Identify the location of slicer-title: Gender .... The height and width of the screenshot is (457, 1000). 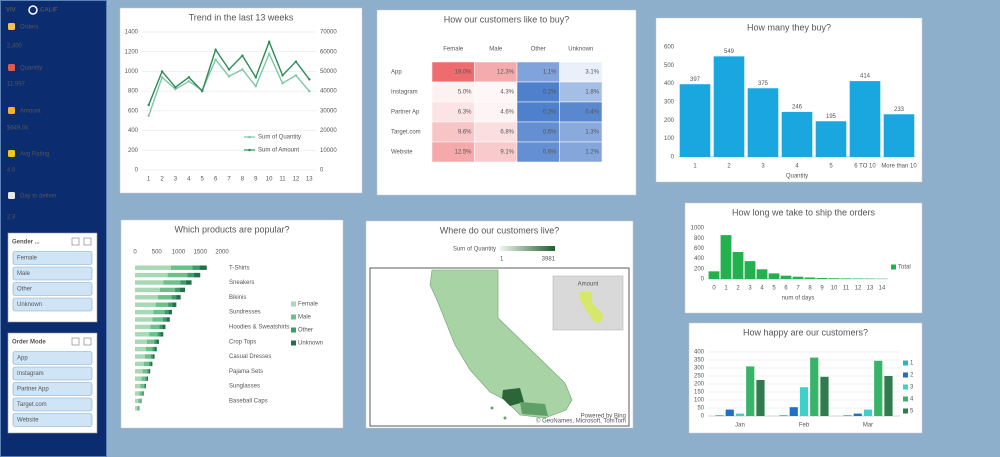
(26, 243).